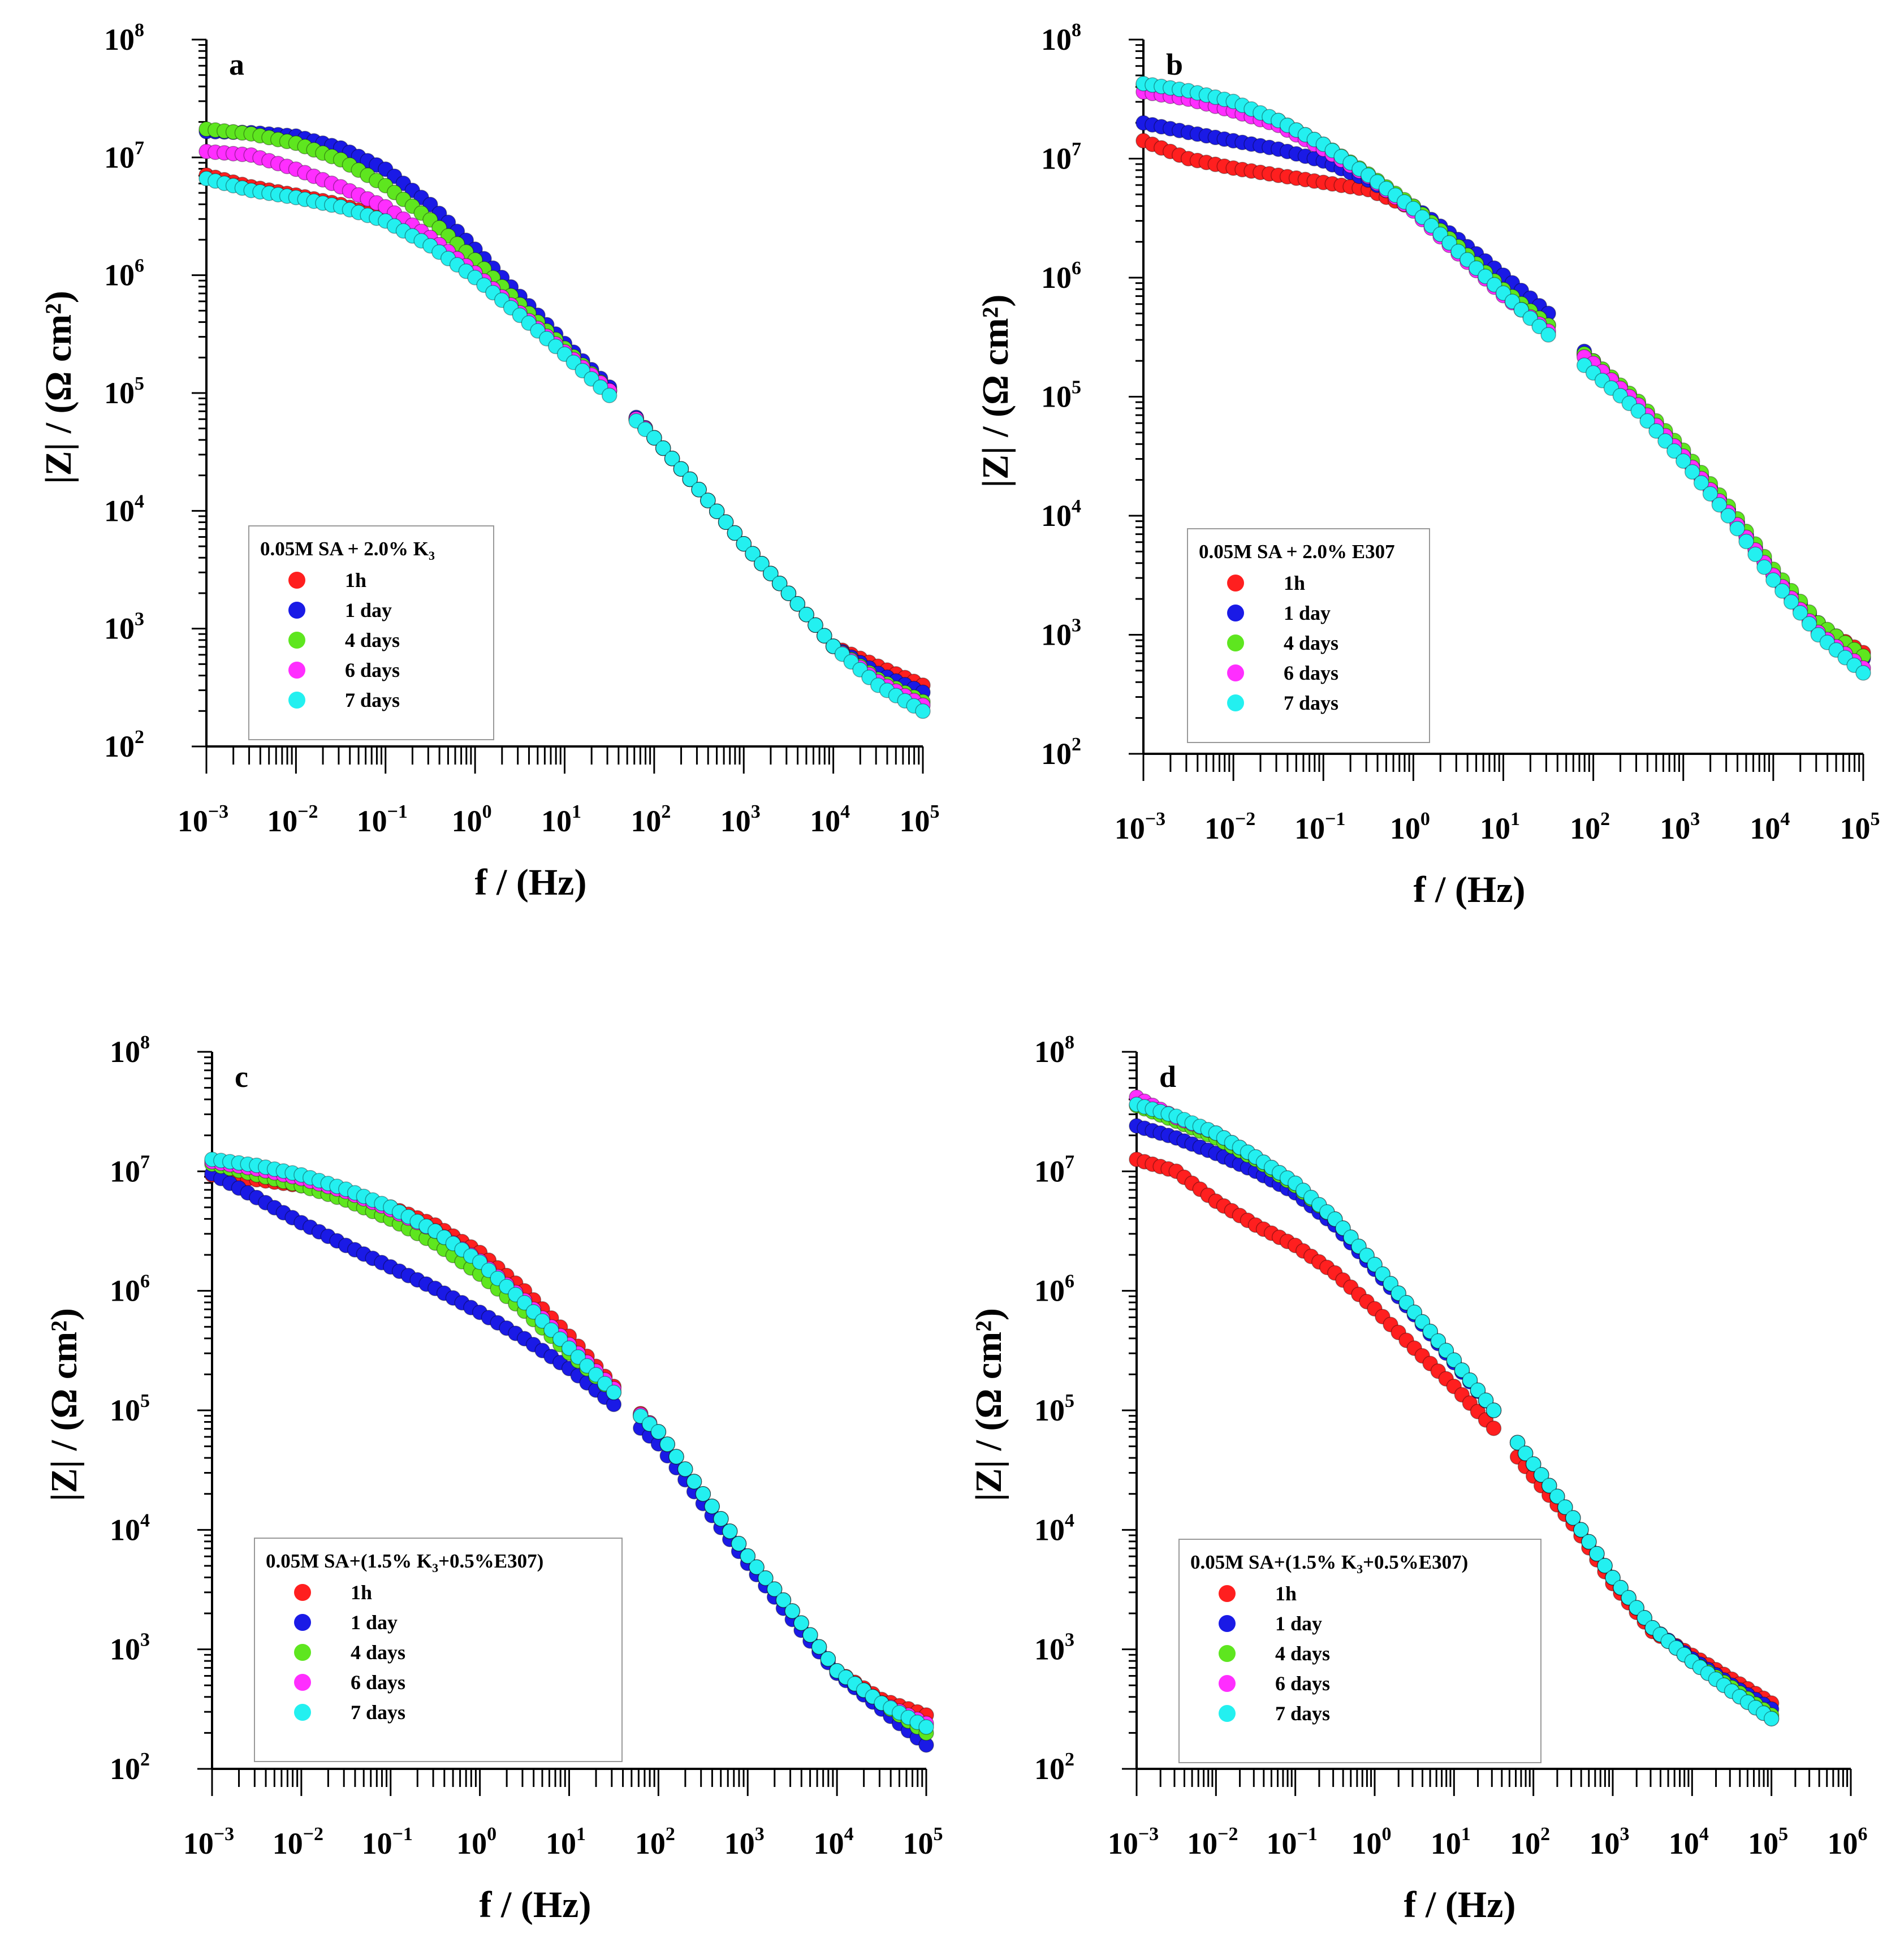 The width and height of the screenshot is (1900, 1960). I want to click on x-tick-label: 10⁰, so click(1371, 1842).